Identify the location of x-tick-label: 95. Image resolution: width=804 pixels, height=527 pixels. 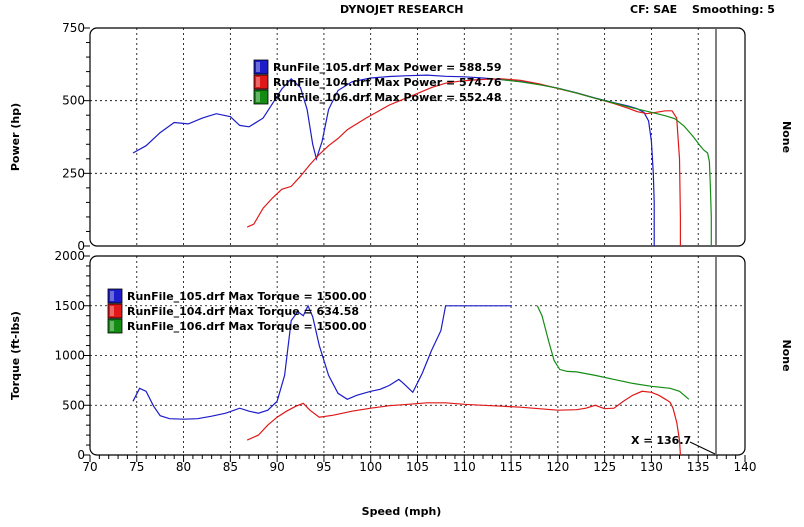
(323, 467).